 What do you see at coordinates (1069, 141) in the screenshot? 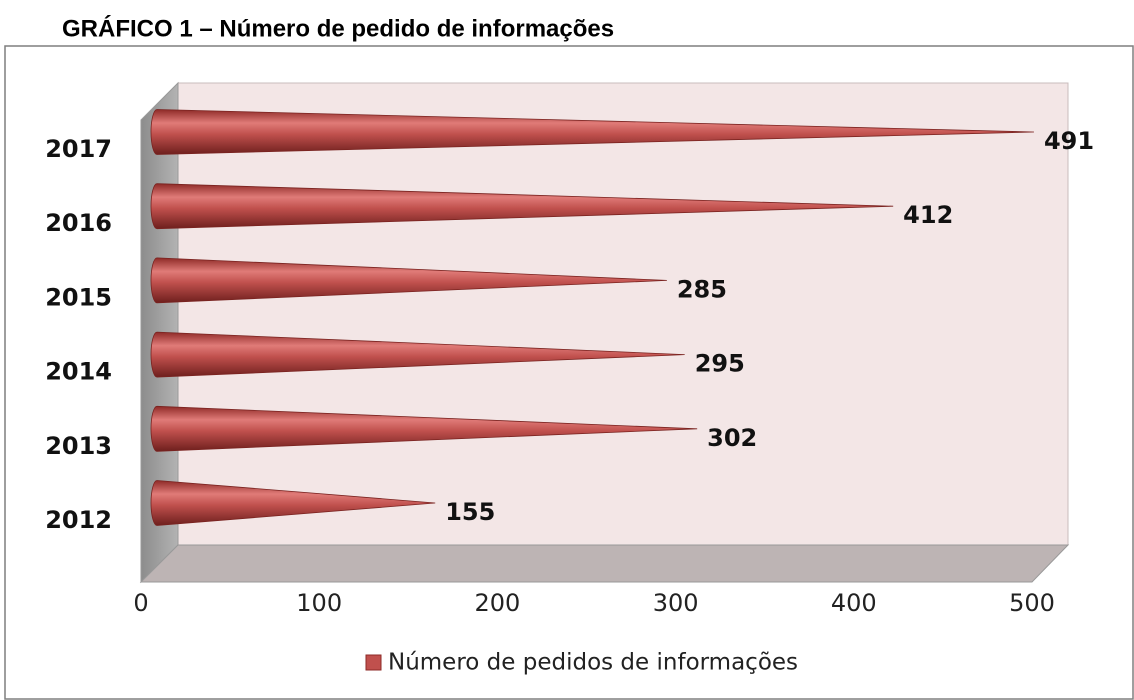
I see `data-label: 491` at bounding box center [1069, 141].